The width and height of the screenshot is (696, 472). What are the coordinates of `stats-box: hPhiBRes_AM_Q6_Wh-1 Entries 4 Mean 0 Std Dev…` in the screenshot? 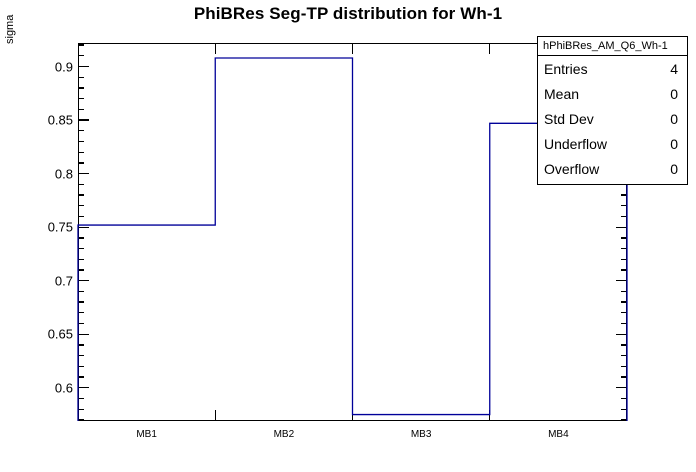 It's located at (612, 110).